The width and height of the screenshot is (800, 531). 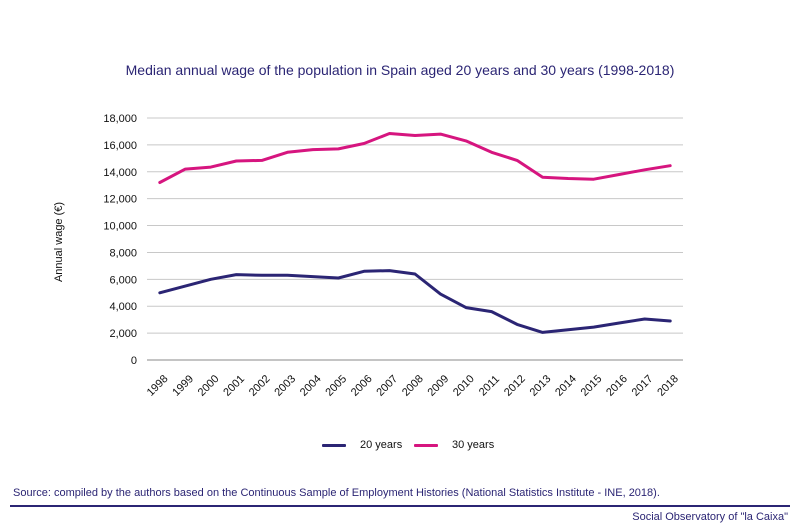 I want to click on x-tick-label: 2005, so click(x=336, y=386).